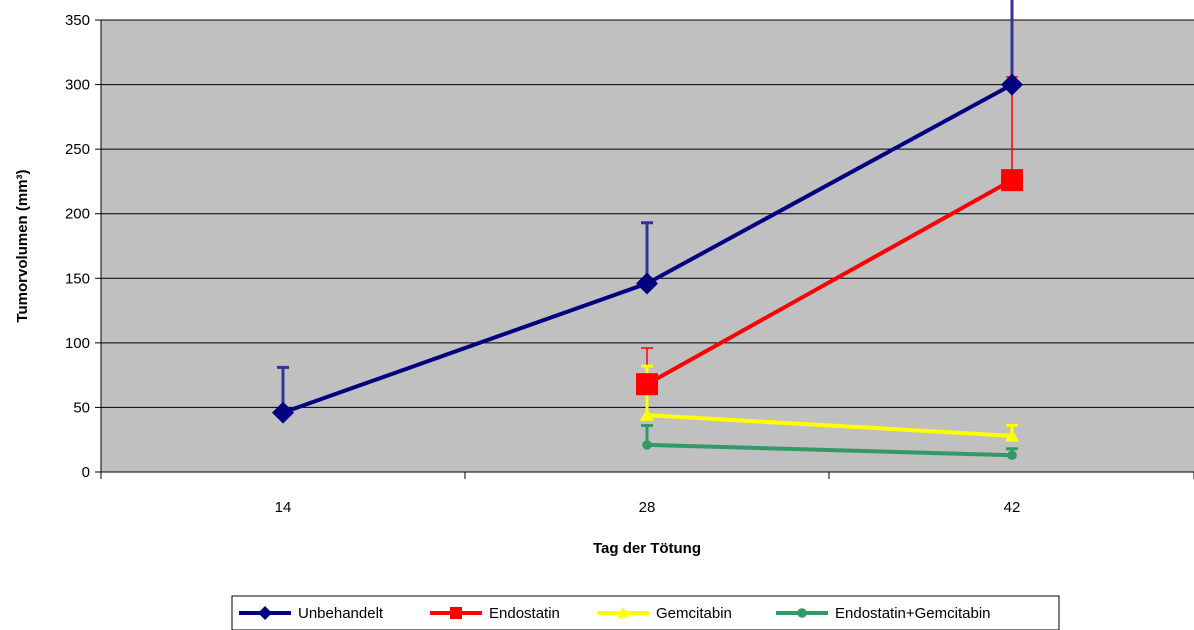 The width and height of the screenshot is (1194, 630). I want to click on y-axis-ticks: 0 50 100 150 200 250 300 350, so click(83, 246).